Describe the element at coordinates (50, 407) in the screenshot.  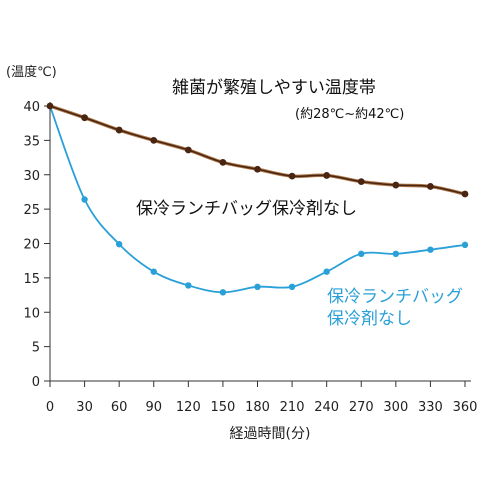
I see `x-tick-label: 0` at that location.